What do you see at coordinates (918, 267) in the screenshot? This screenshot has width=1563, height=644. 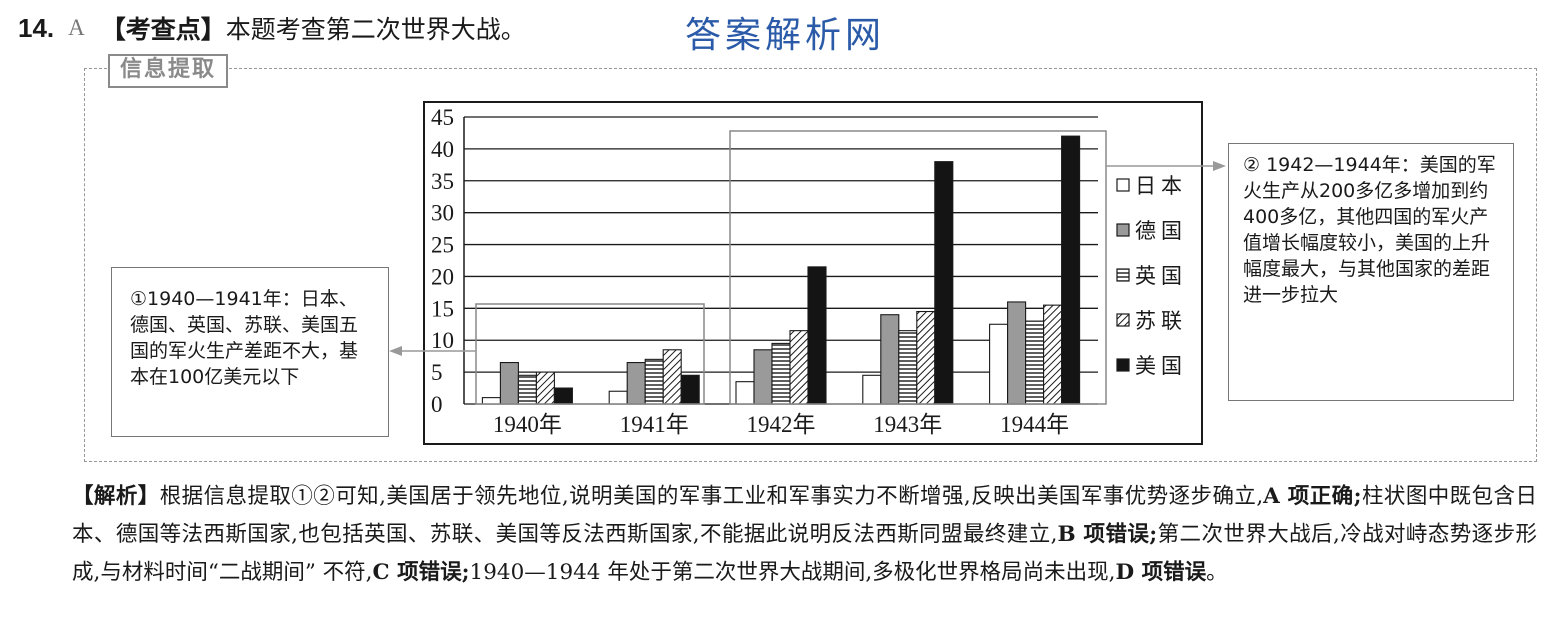 I see `highlight-box-1942-1944` at bounding box center [918, 267].